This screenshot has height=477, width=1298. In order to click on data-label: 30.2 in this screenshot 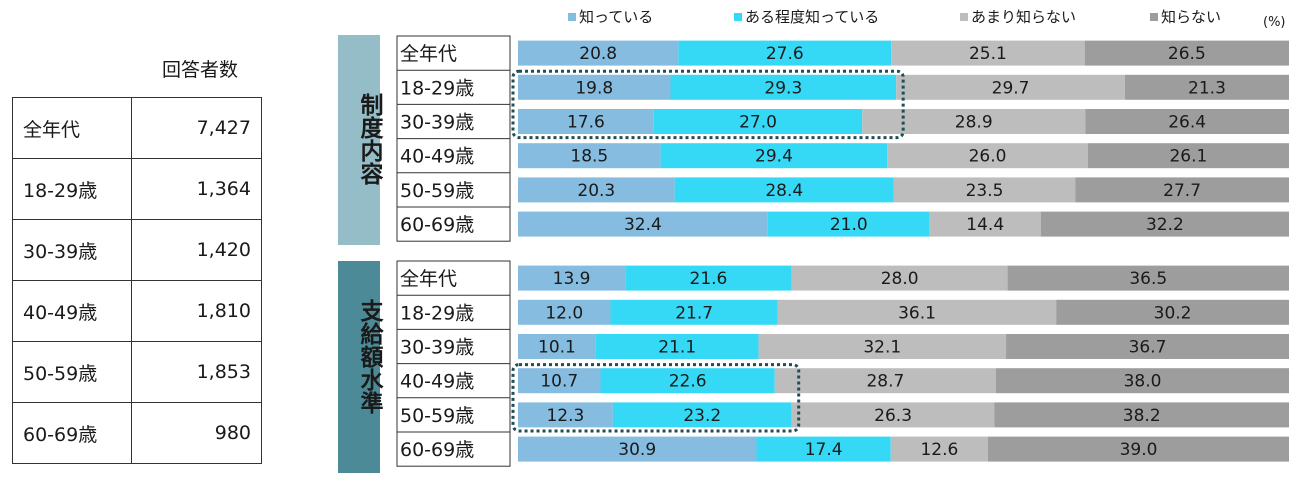, I will do `click(1173, 313)`.